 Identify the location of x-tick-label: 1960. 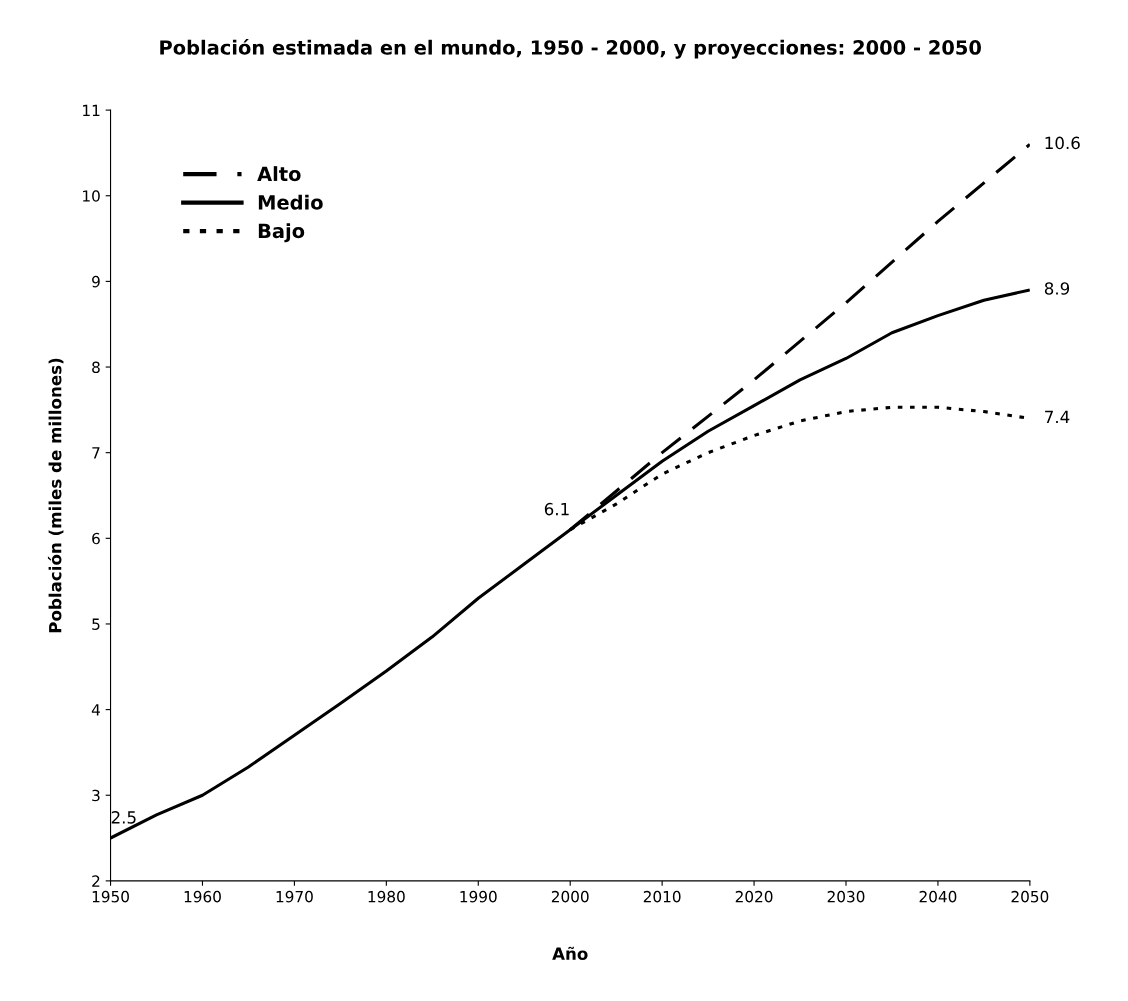
(202, 896).